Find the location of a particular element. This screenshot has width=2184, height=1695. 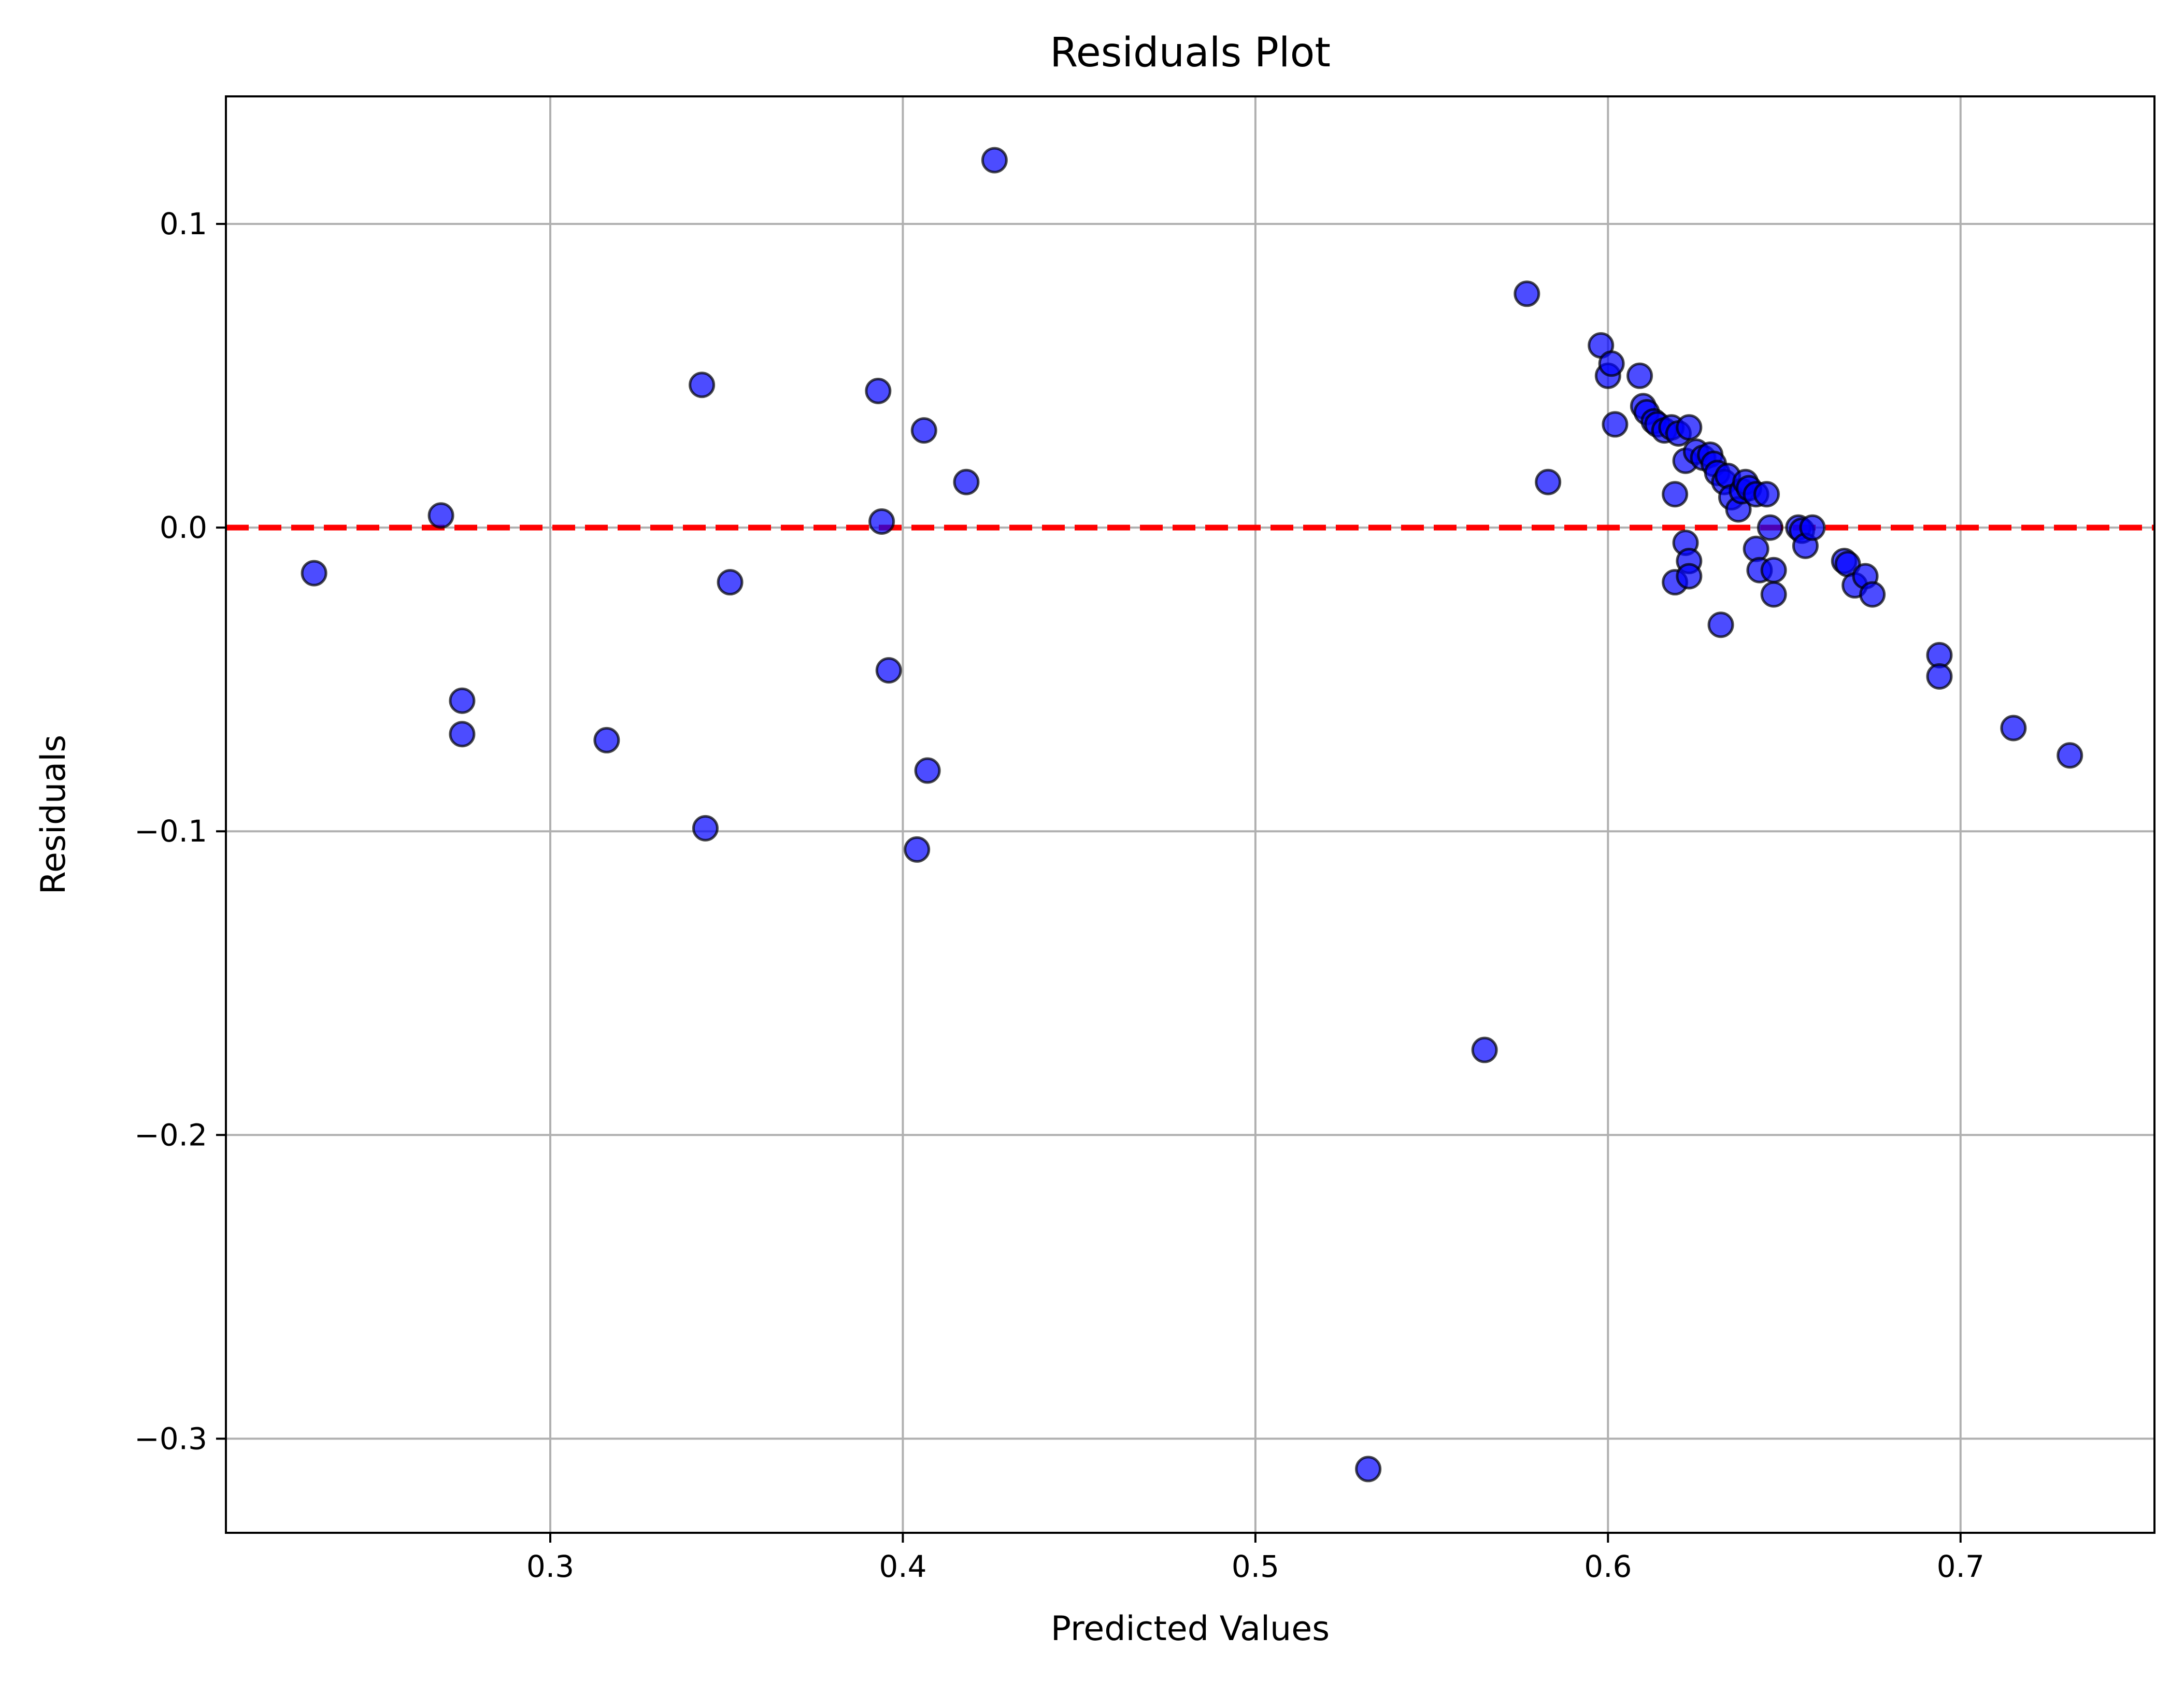

x-tick-label: 0.7 is located at coordinates (1961, 1566).